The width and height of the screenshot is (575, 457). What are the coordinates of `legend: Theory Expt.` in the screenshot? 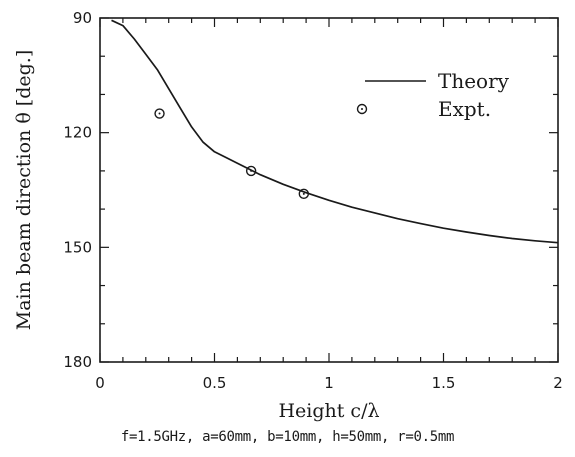 It's located at (433, 95).